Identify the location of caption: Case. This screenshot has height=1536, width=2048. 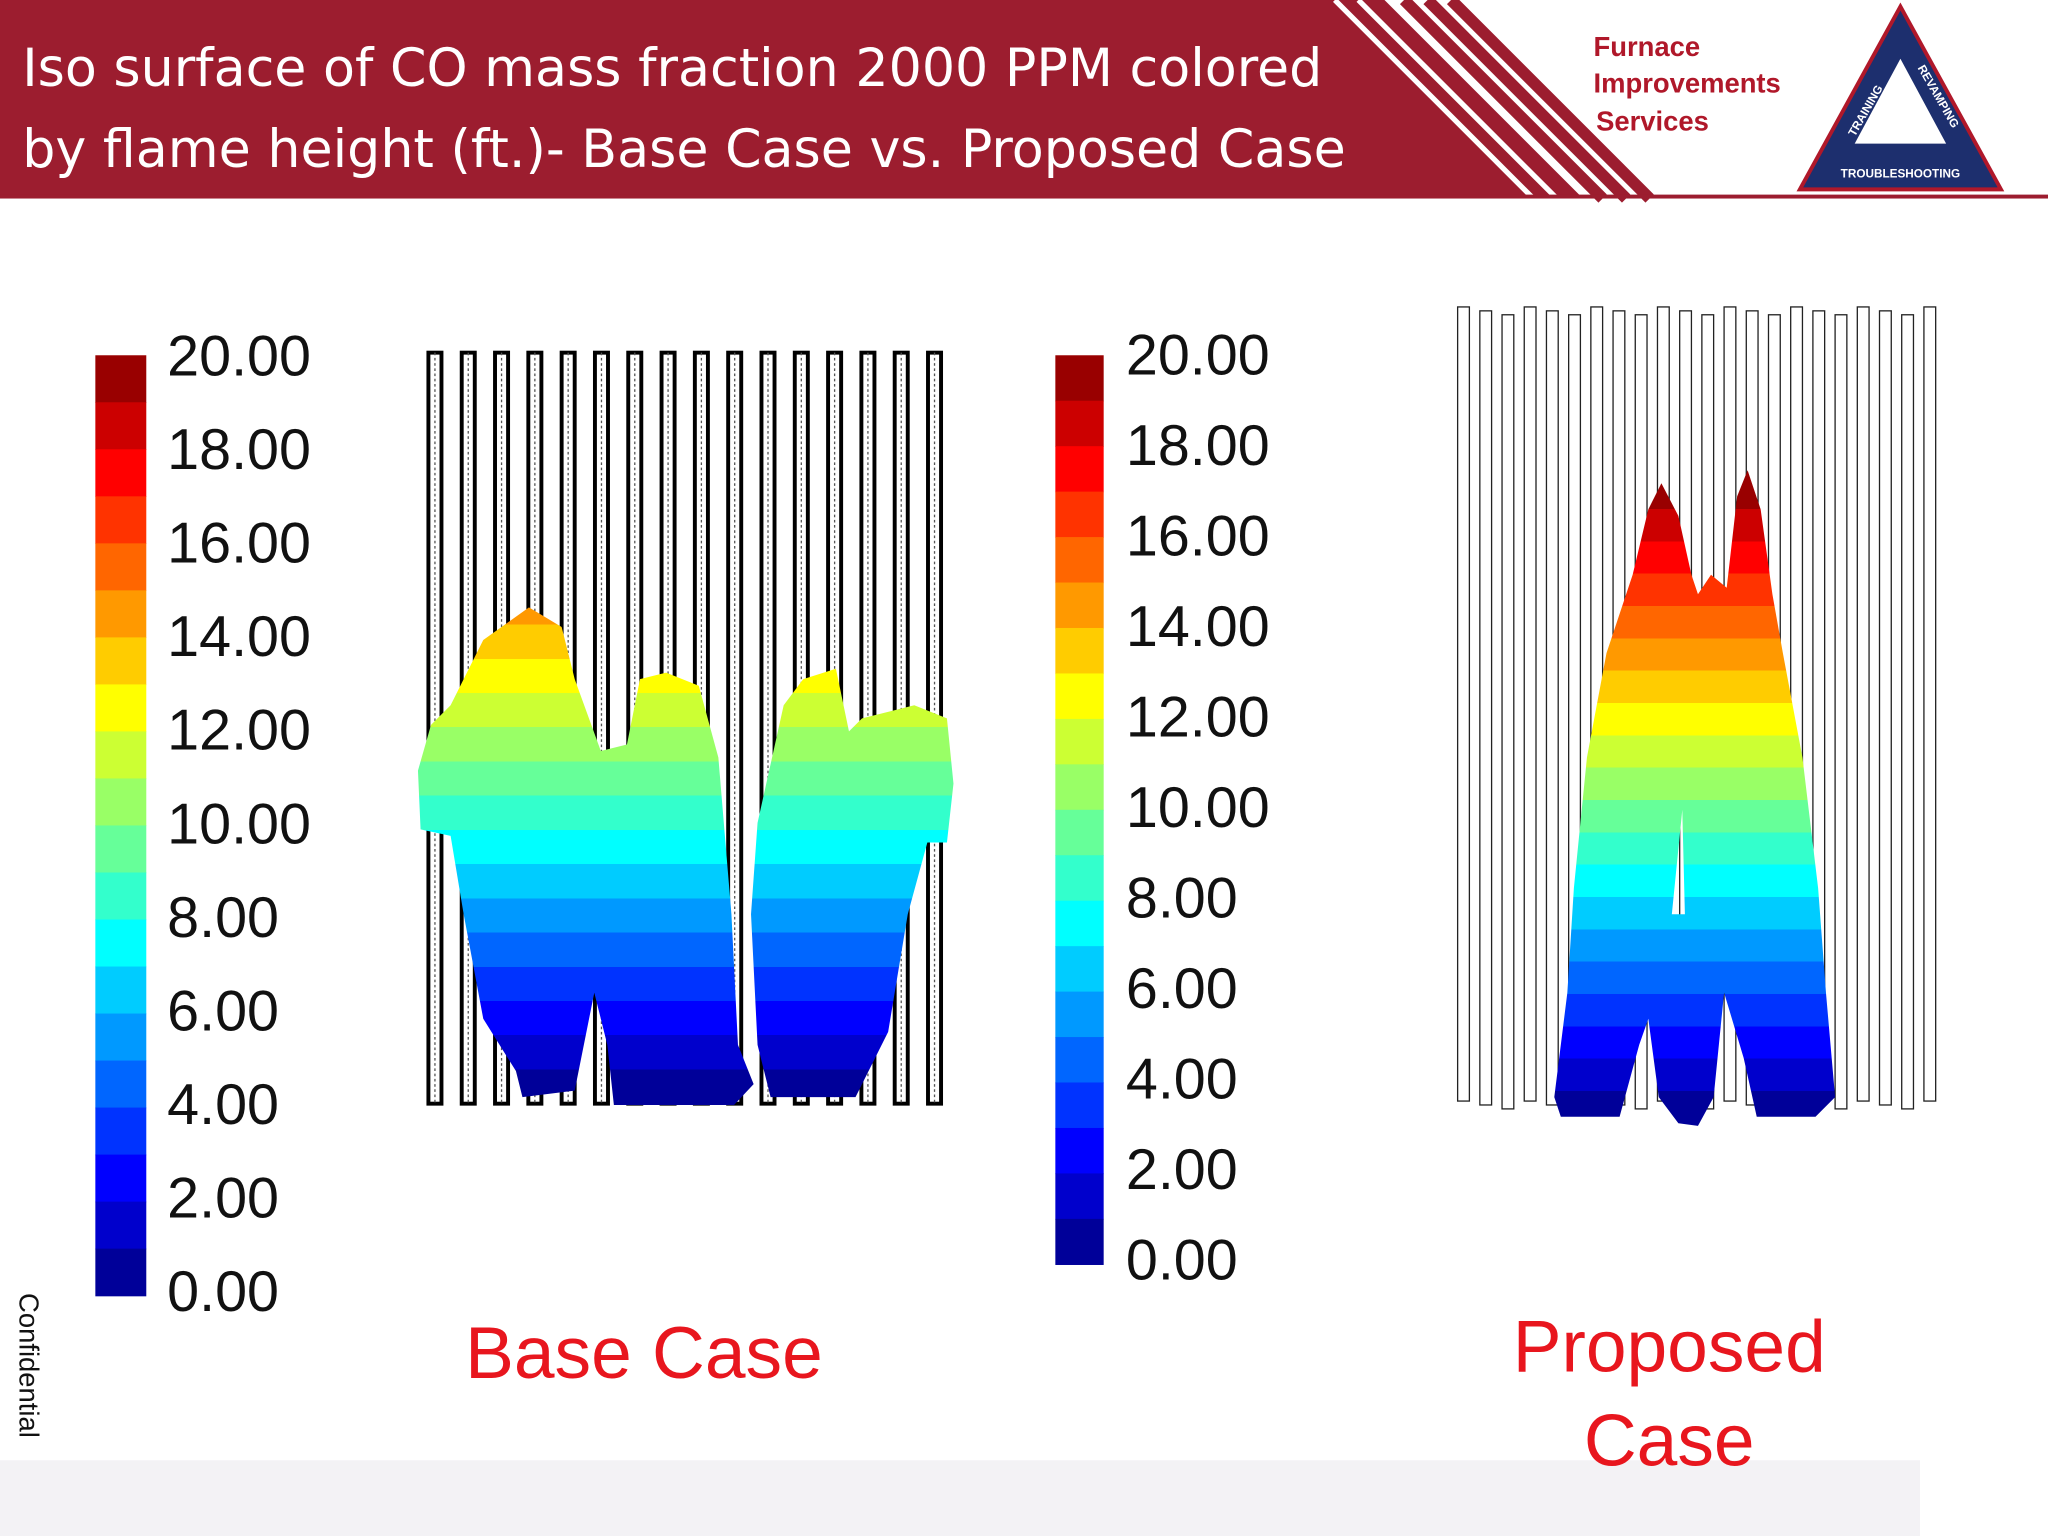
(1669, 1440).